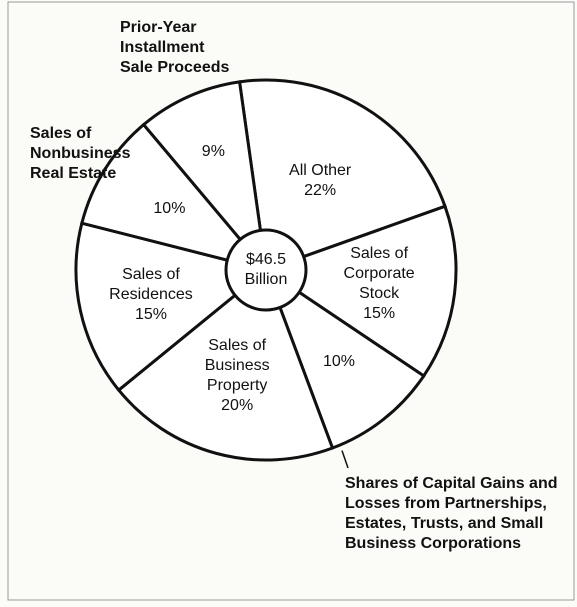  I want to click on slice-label-group: Sales of Residences 15%, so click(151, 295).